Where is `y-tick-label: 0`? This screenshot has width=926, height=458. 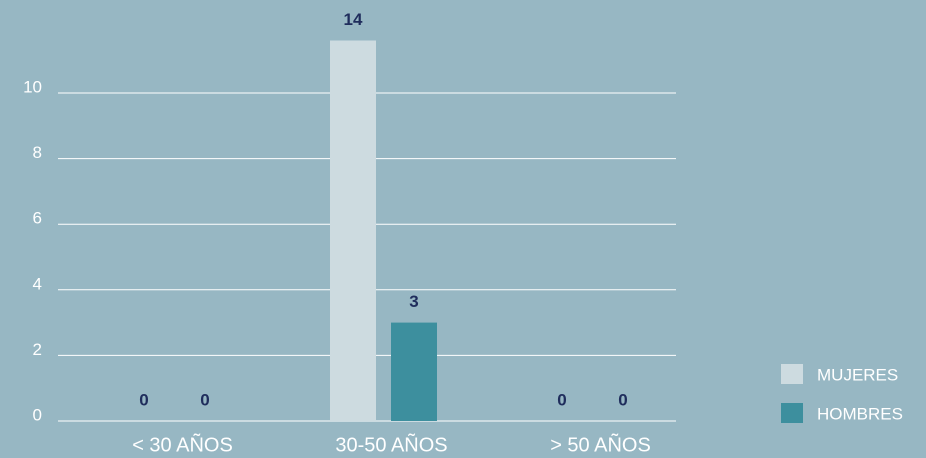 y-tick-label: 0 is located at coordinates (37, 414).